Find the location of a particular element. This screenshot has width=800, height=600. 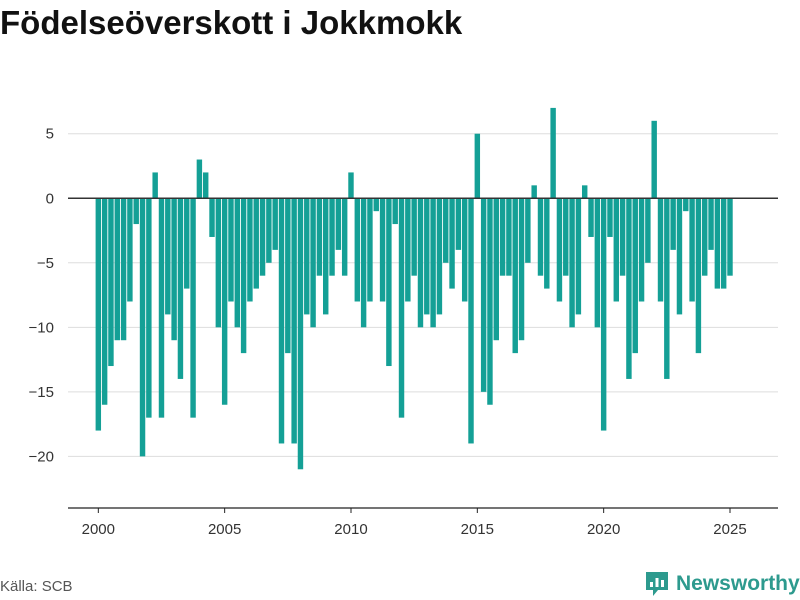

y-tick-label: 5 is located at coordinates (50, 134).